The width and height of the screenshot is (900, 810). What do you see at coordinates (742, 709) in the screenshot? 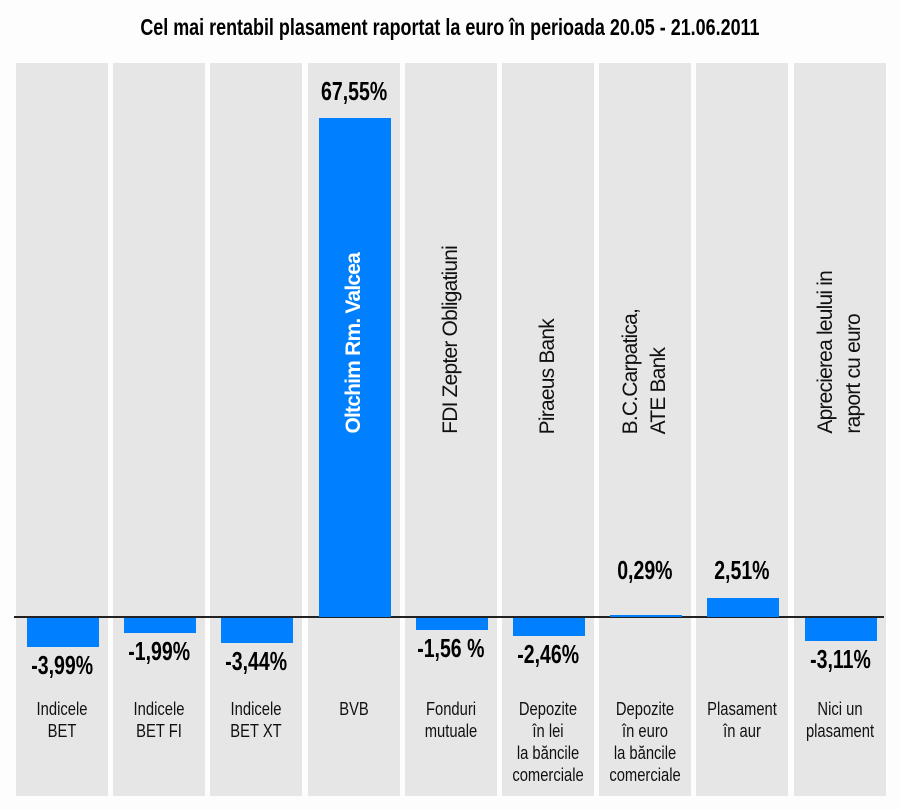
I see `category-label-line: Plasament` at bounding box center [742, 709].